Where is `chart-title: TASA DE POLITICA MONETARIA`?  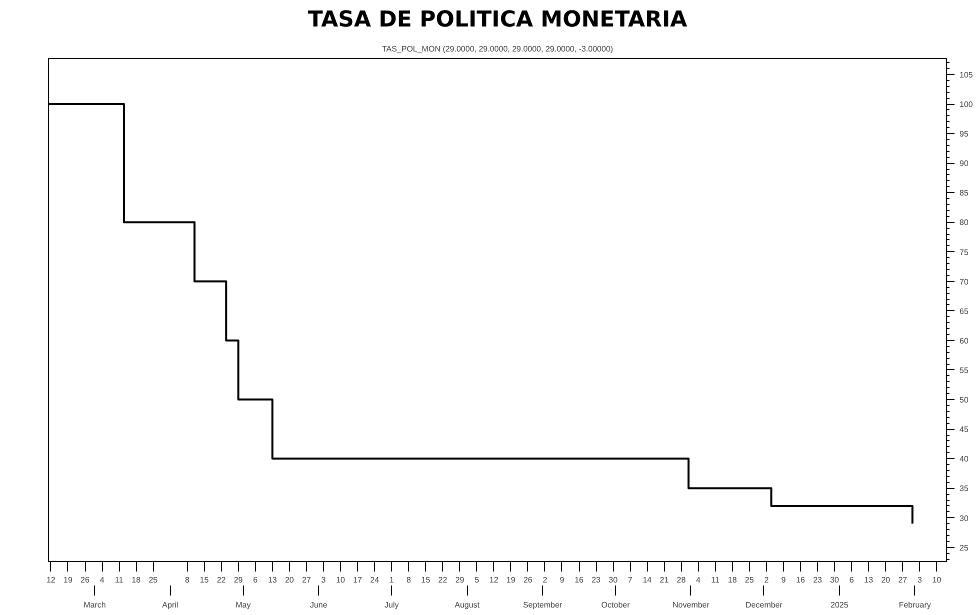 chart-title: TASA DE POLITICA MONETARIA is located at coordinates (498, 20).